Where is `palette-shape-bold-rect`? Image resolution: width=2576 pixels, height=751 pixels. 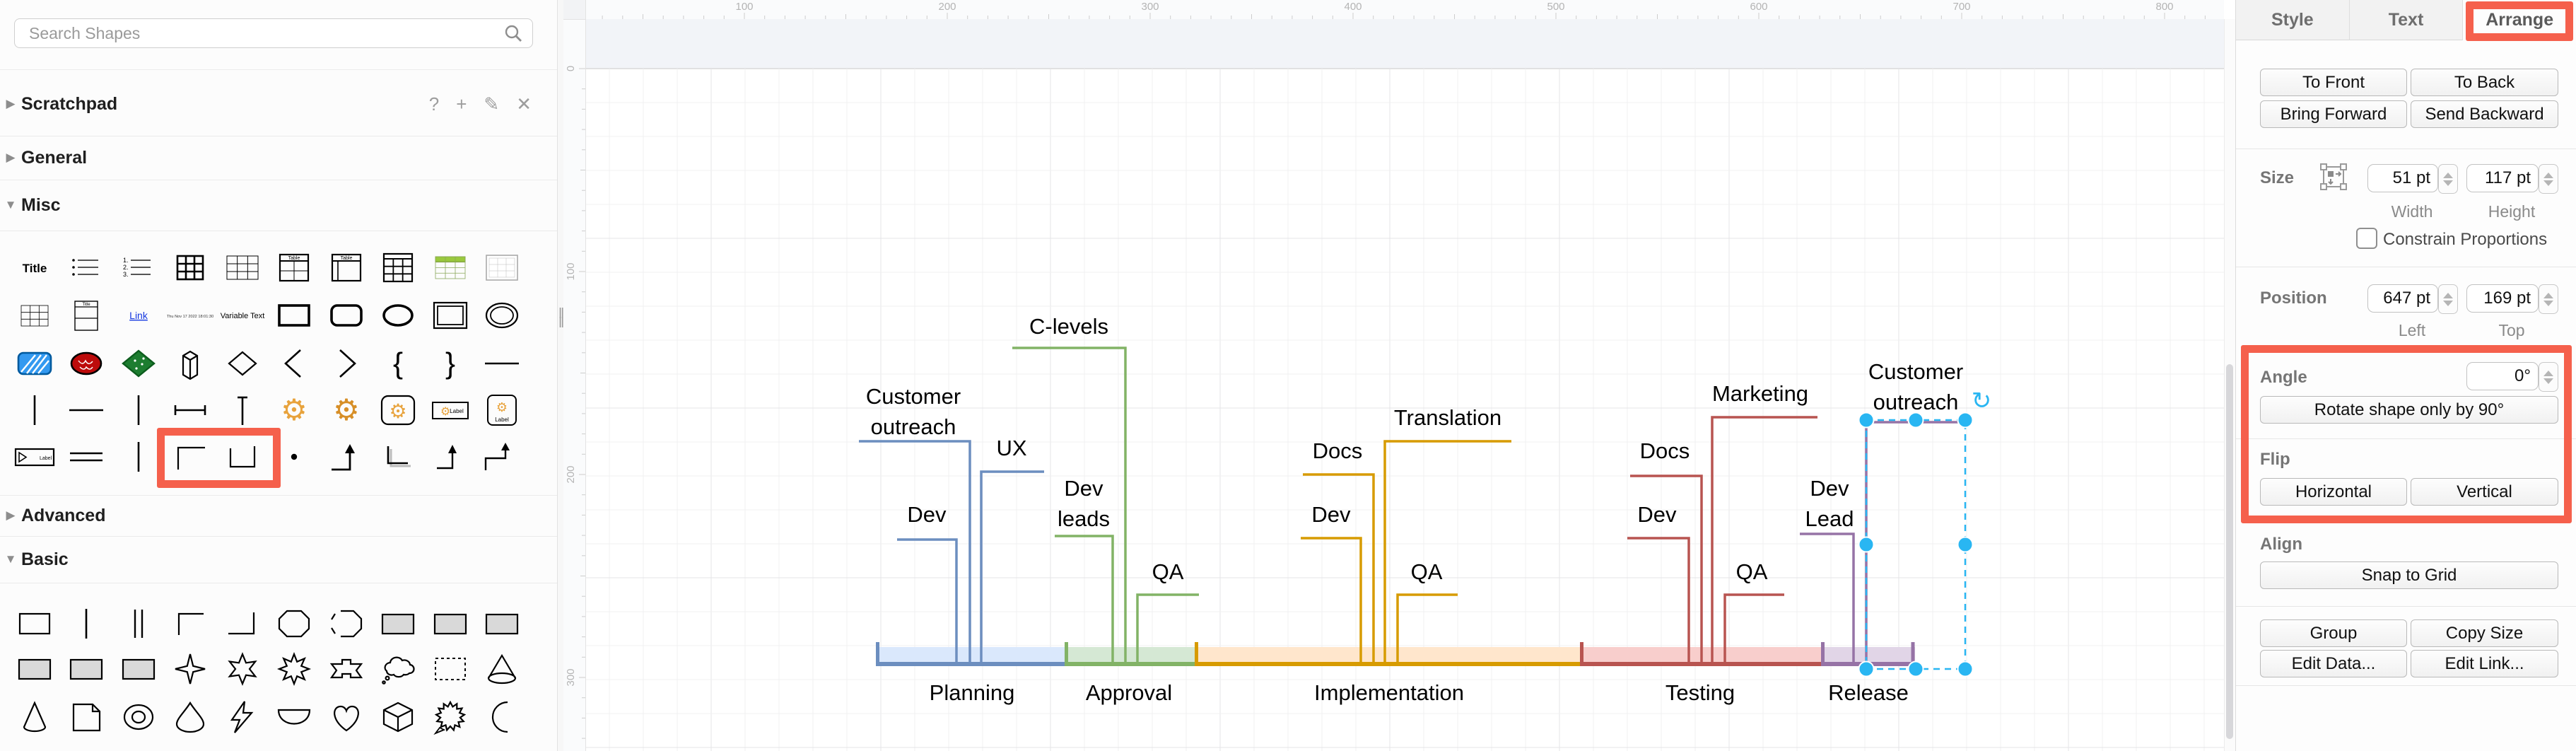 palette-shape-bold-rect is located at coordinates (295, 315).